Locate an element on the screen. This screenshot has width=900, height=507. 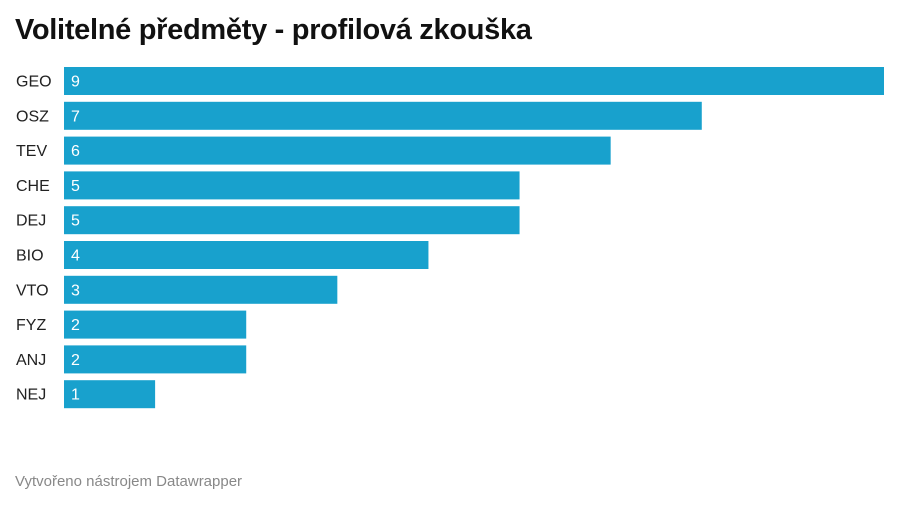
category-label: TEV is located at coordinates (31, 151).